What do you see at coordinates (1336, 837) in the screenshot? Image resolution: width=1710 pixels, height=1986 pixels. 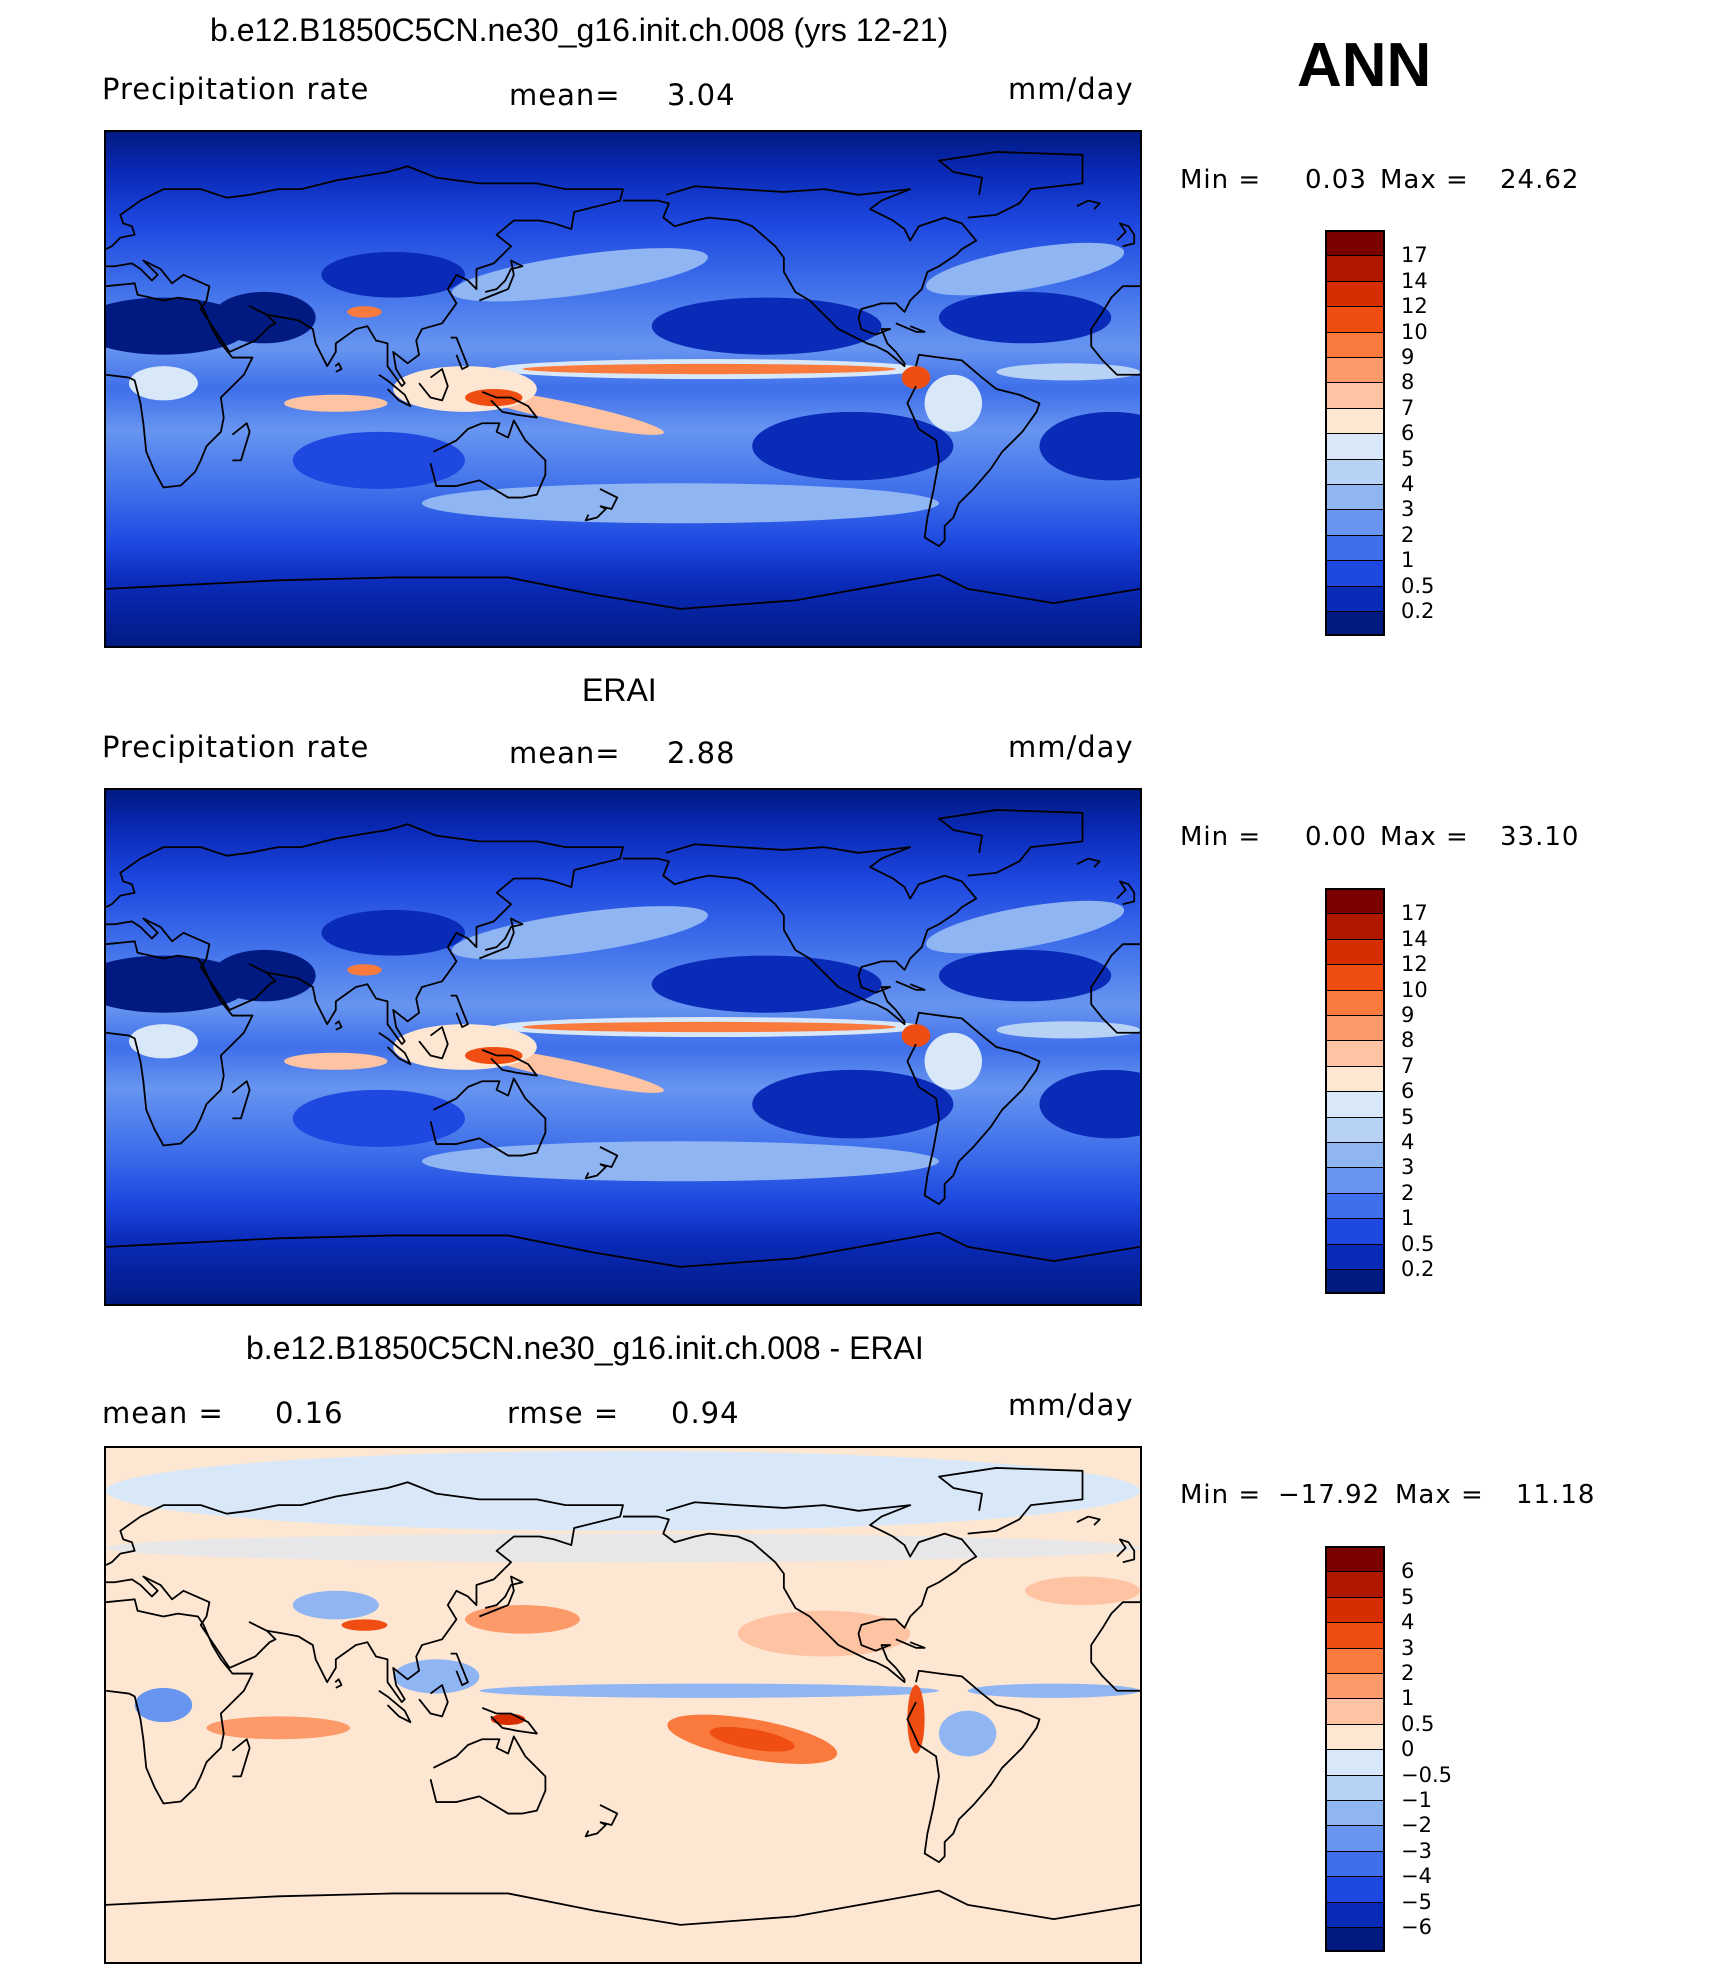 I see `min-value: 0.00` at bounding box center [1336, 837].